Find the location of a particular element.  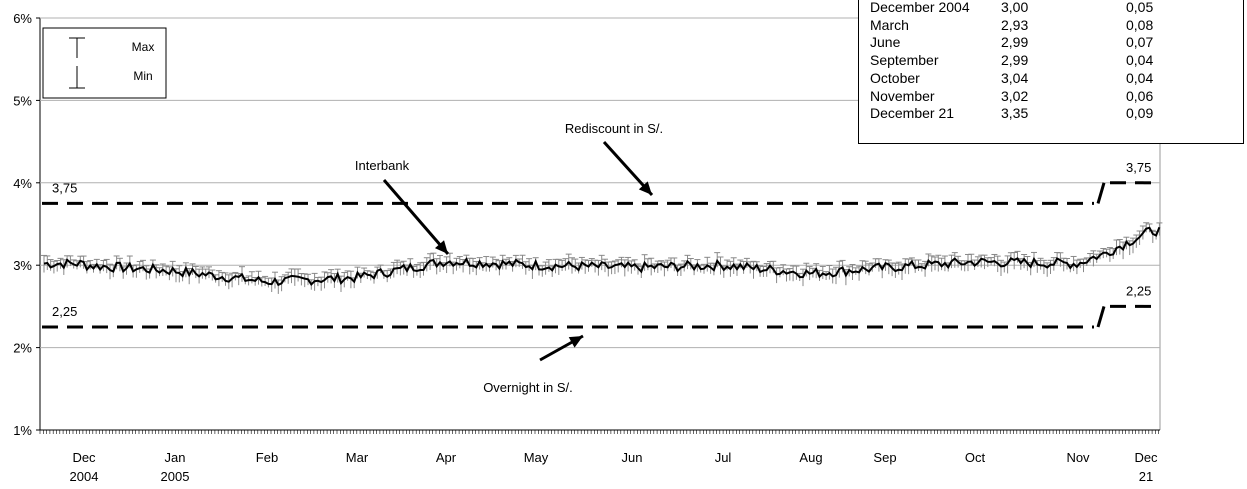

table-cell-deviation: 0,09 is located at coordinates (1140, 113).